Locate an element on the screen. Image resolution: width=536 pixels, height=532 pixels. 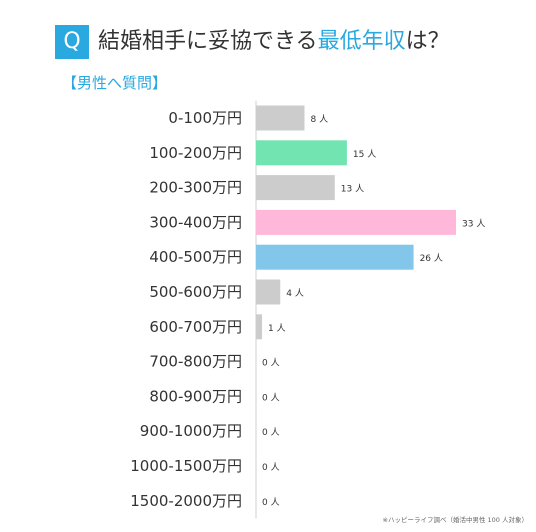
category-label: 600-700万円 is located at coordinates (195, 327).